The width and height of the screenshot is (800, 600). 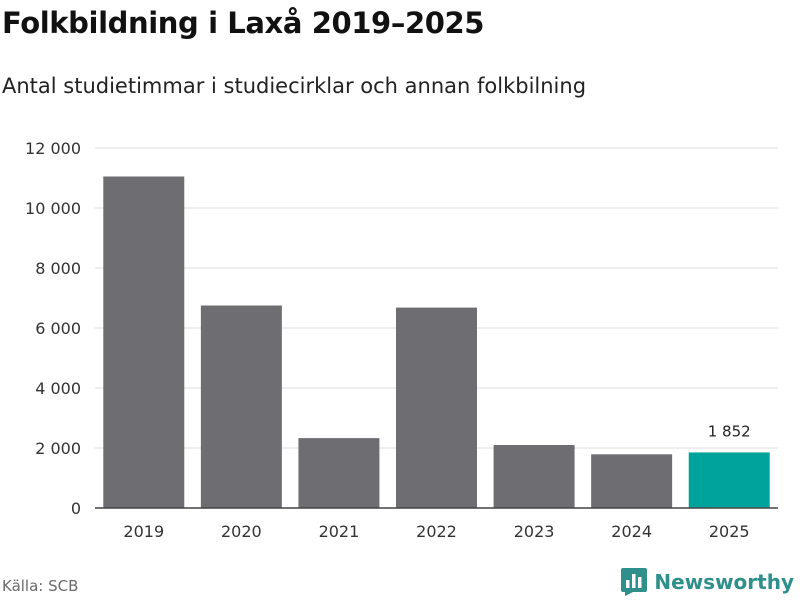 What do you see at coordinates (143, 531) in the screenshot?
I see `x-tick-label: 2019` at bounding box center [143, 531].